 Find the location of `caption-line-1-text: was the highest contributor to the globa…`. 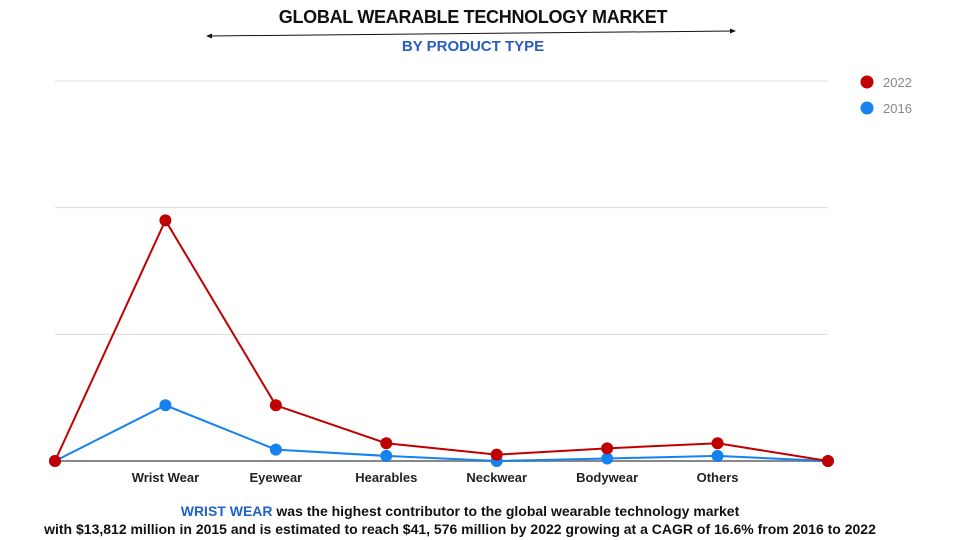

caption-line-1-text: was the highest contributor to the globa… is located at coordinates (506, 511).